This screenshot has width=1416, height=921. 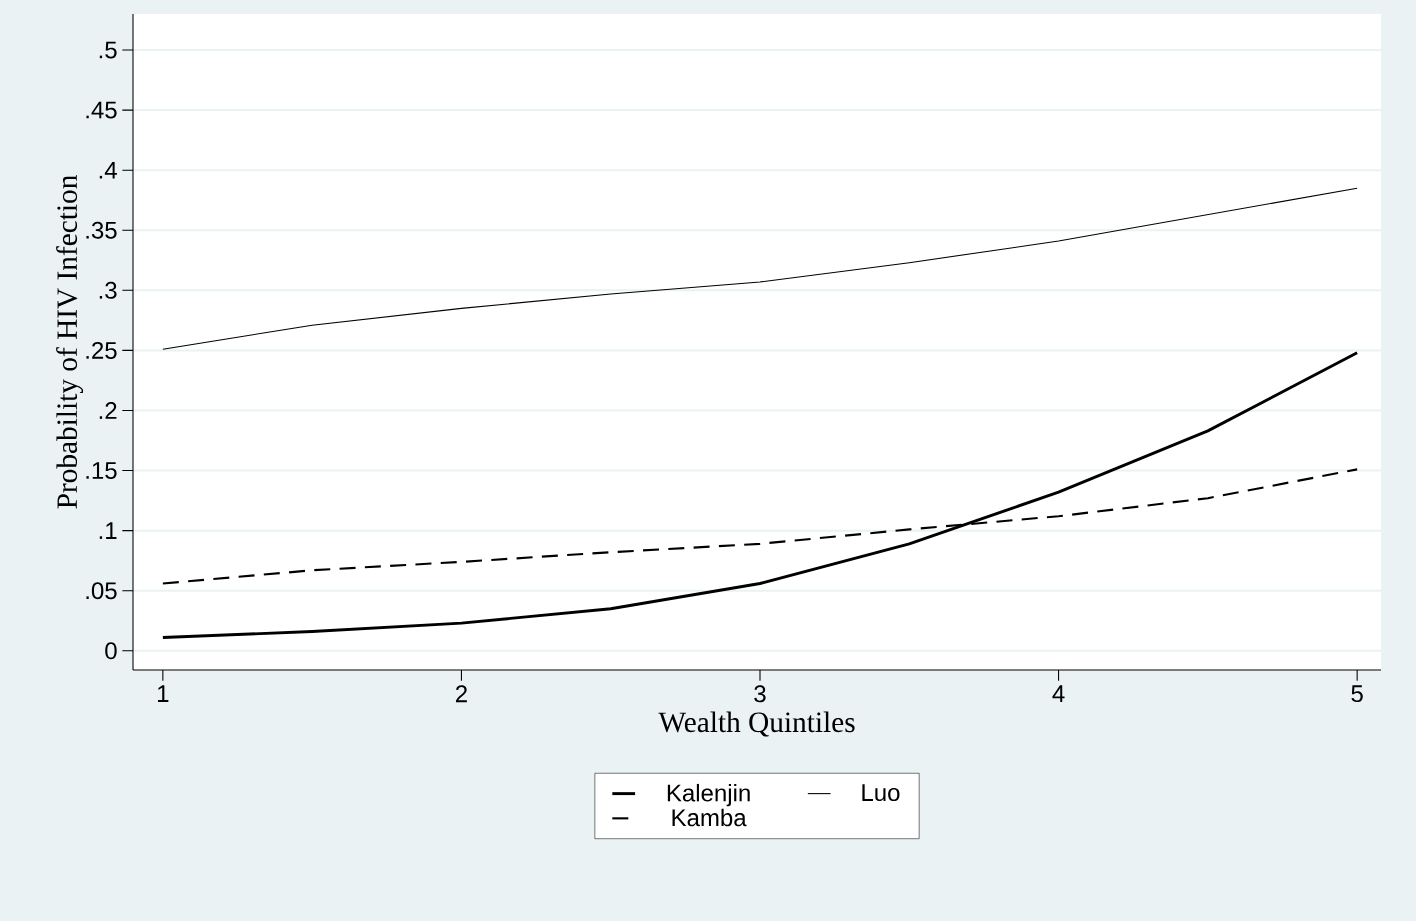 What do you see at coordinates (163, 693) in the screenshot?
I see `x-tick-label: 1` at bounding box center [163, 693].